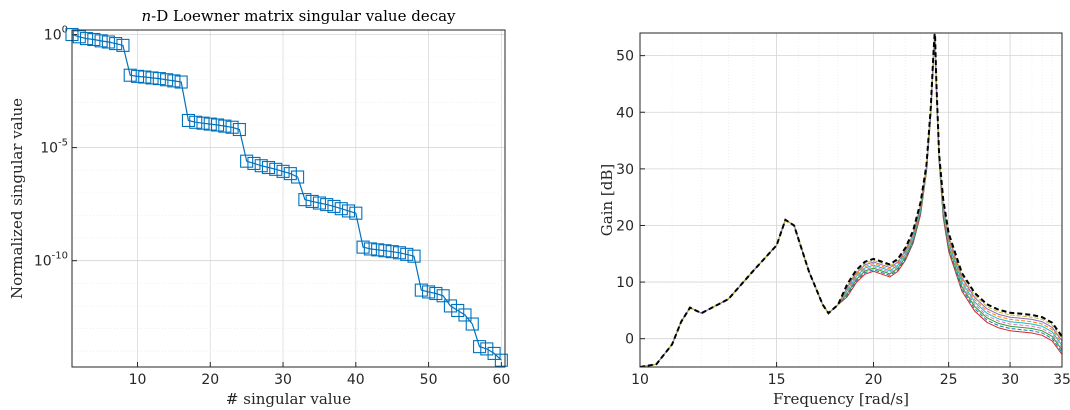 The height and width of the screenshot is (410, 1070). What do you see at coordinates (625, 283) in the screenshot?
I see `right-y-tick-label: 10` at bounding box center [625, 283].